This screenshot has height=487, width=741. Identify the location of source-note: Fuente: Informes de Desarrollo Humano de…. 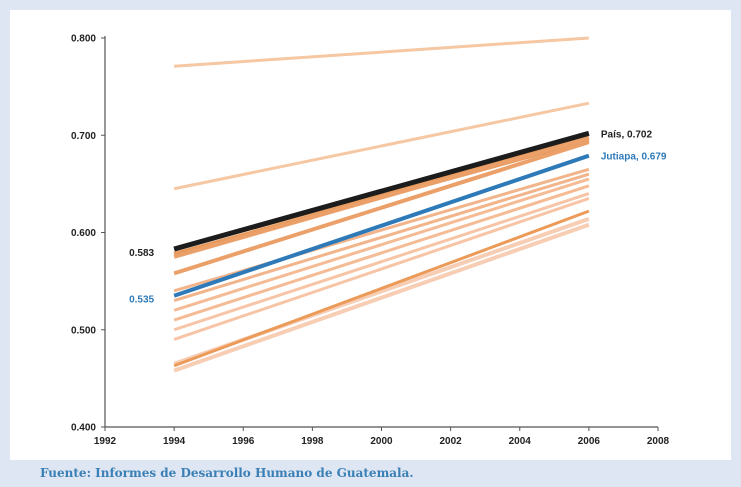
(227, 473).